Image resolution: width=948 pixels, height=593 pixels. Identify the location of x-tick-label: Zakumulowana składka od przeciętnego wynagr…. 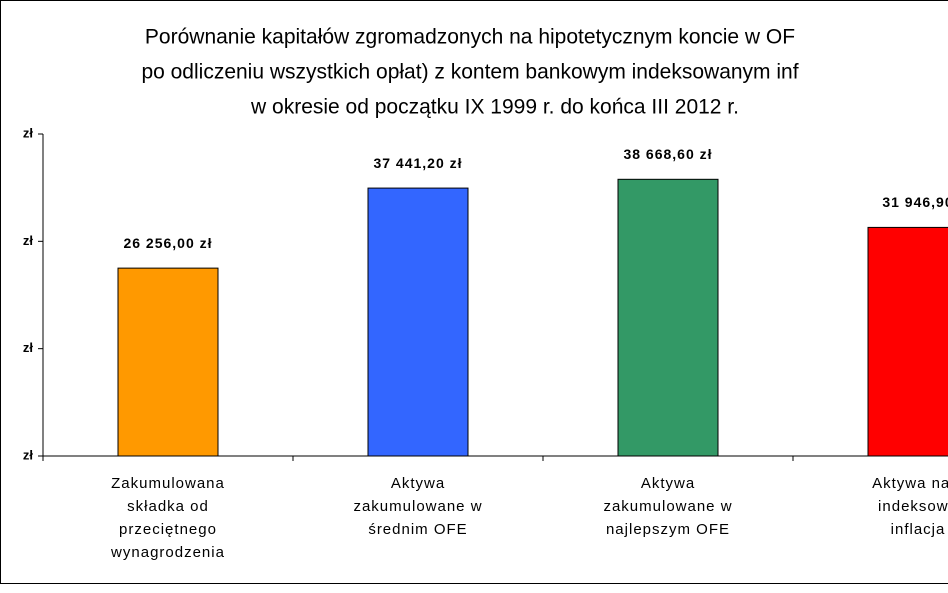
(167, 518).